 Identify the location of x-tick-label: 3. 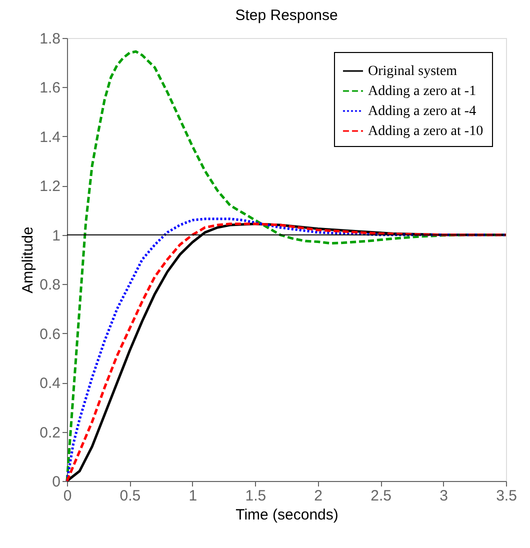
(444, 496).